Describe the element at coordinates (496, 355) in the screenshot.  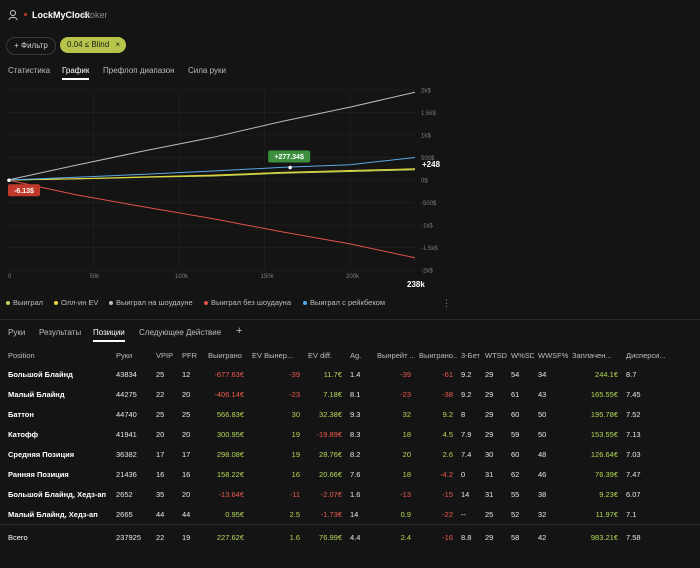
I see `column-header: WTSD` at that location.